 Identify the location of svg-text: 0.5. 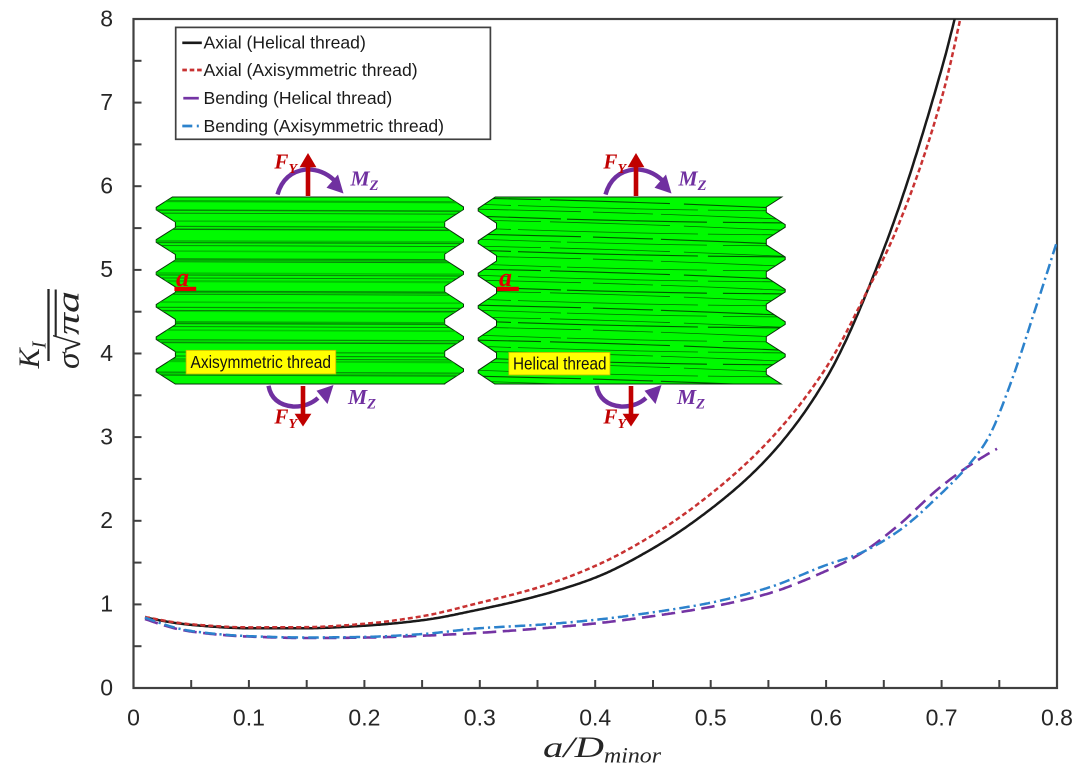
(711, 718).